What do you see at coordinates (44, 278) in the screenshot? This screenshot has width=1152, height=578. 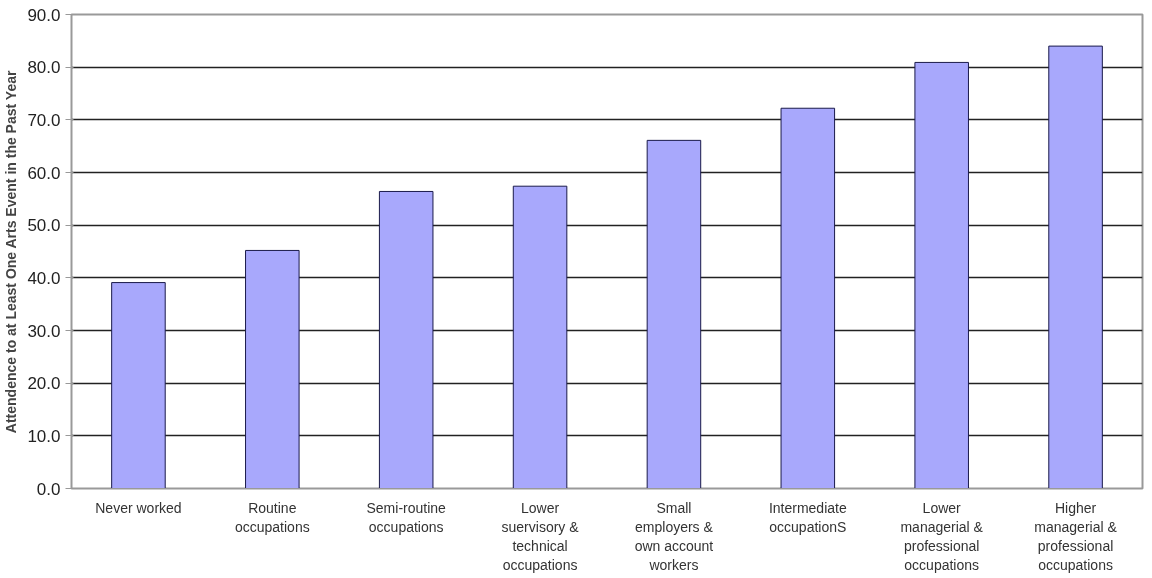 I see `y-tick-label: 40.0` at bounding box center [44, 278].